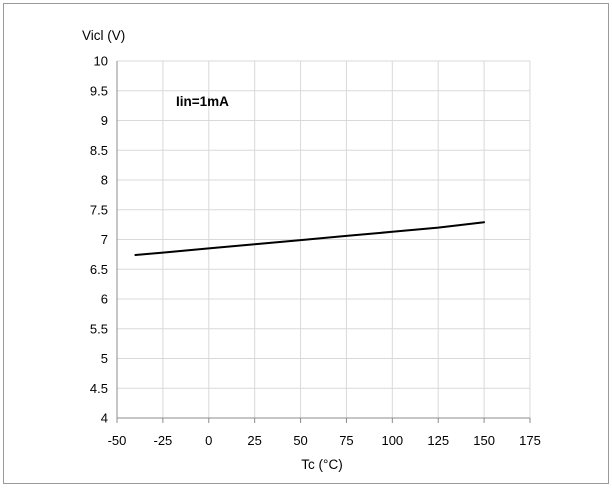 This screenshot has width=612, height=488. I want to click on y-tick-label: 9.5, so click(99, 90).